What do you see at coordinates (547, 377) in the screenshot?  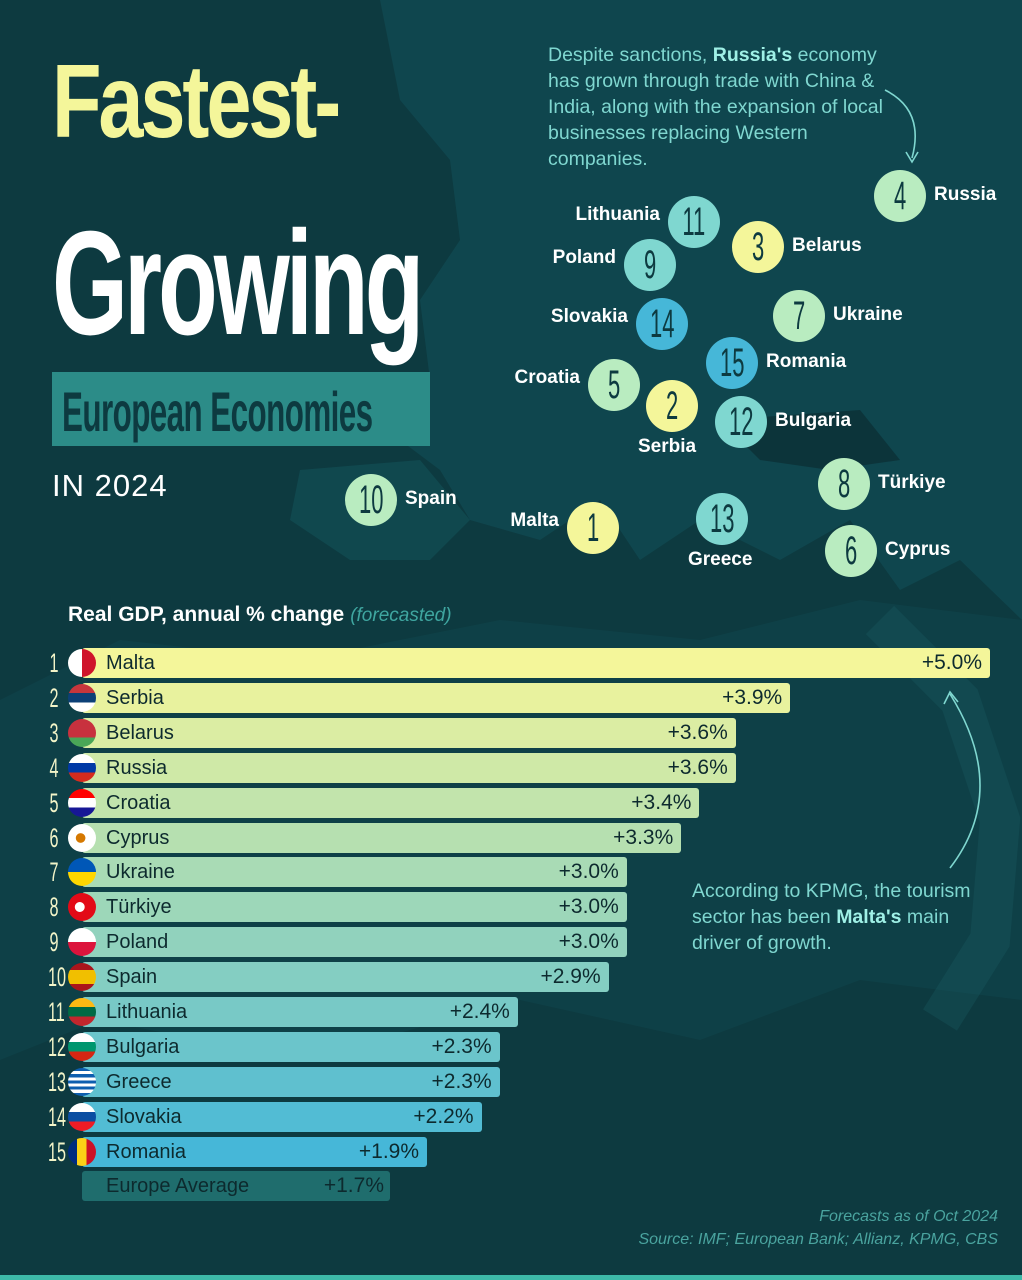 I see `map-label-croatia: Croatia` at bounding box center [547, 377].